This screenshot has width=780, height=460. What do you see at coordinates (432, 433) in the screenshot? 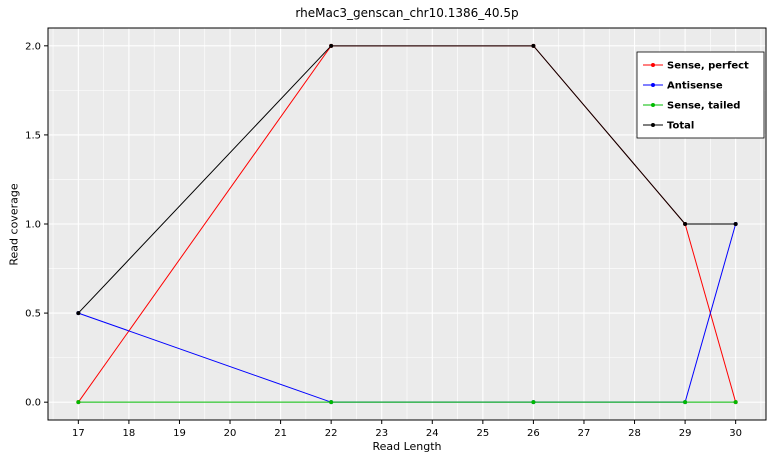
I see `x-tick-label: 24` at bounding box center [432, 433].